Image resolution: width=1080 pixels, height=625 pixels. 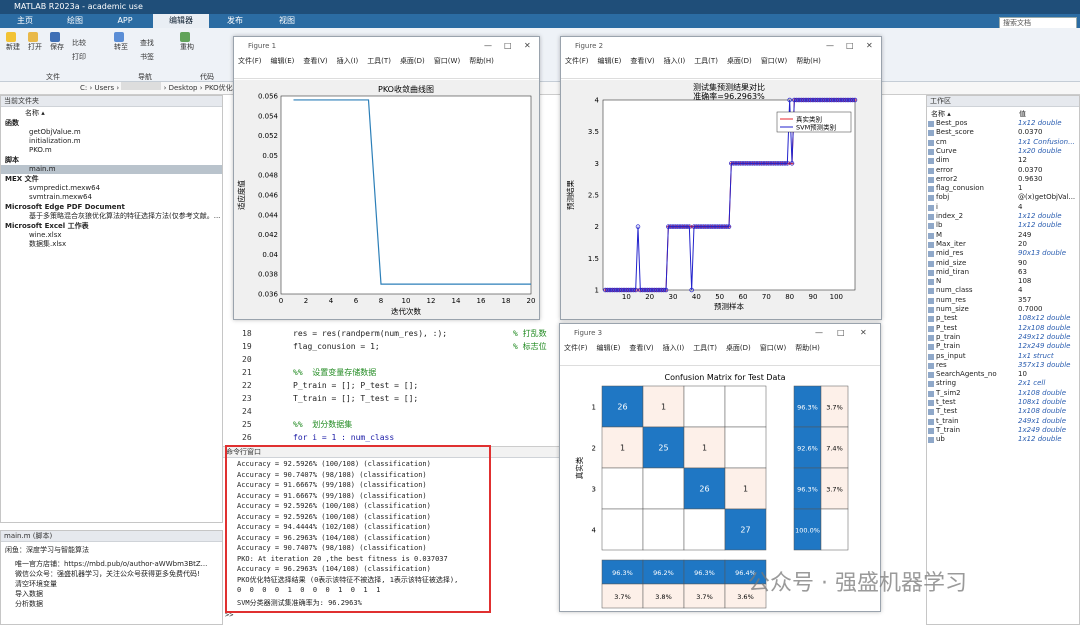 What do you see at coordinates (35, 42) in the screenshot?
I see `open-button: 打开` at bounding box center [35, 42].